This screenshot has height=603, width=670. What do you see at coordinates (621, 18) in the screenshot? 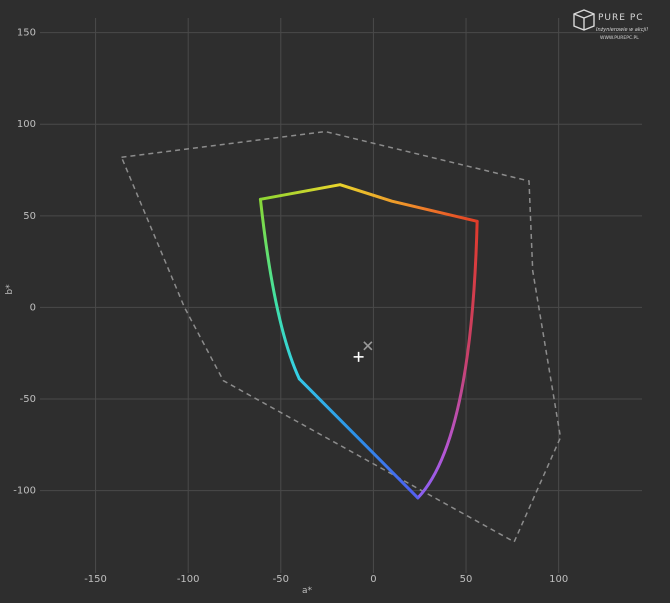
I see `logo-text: PURE PC` at bounding box center [621, 18].